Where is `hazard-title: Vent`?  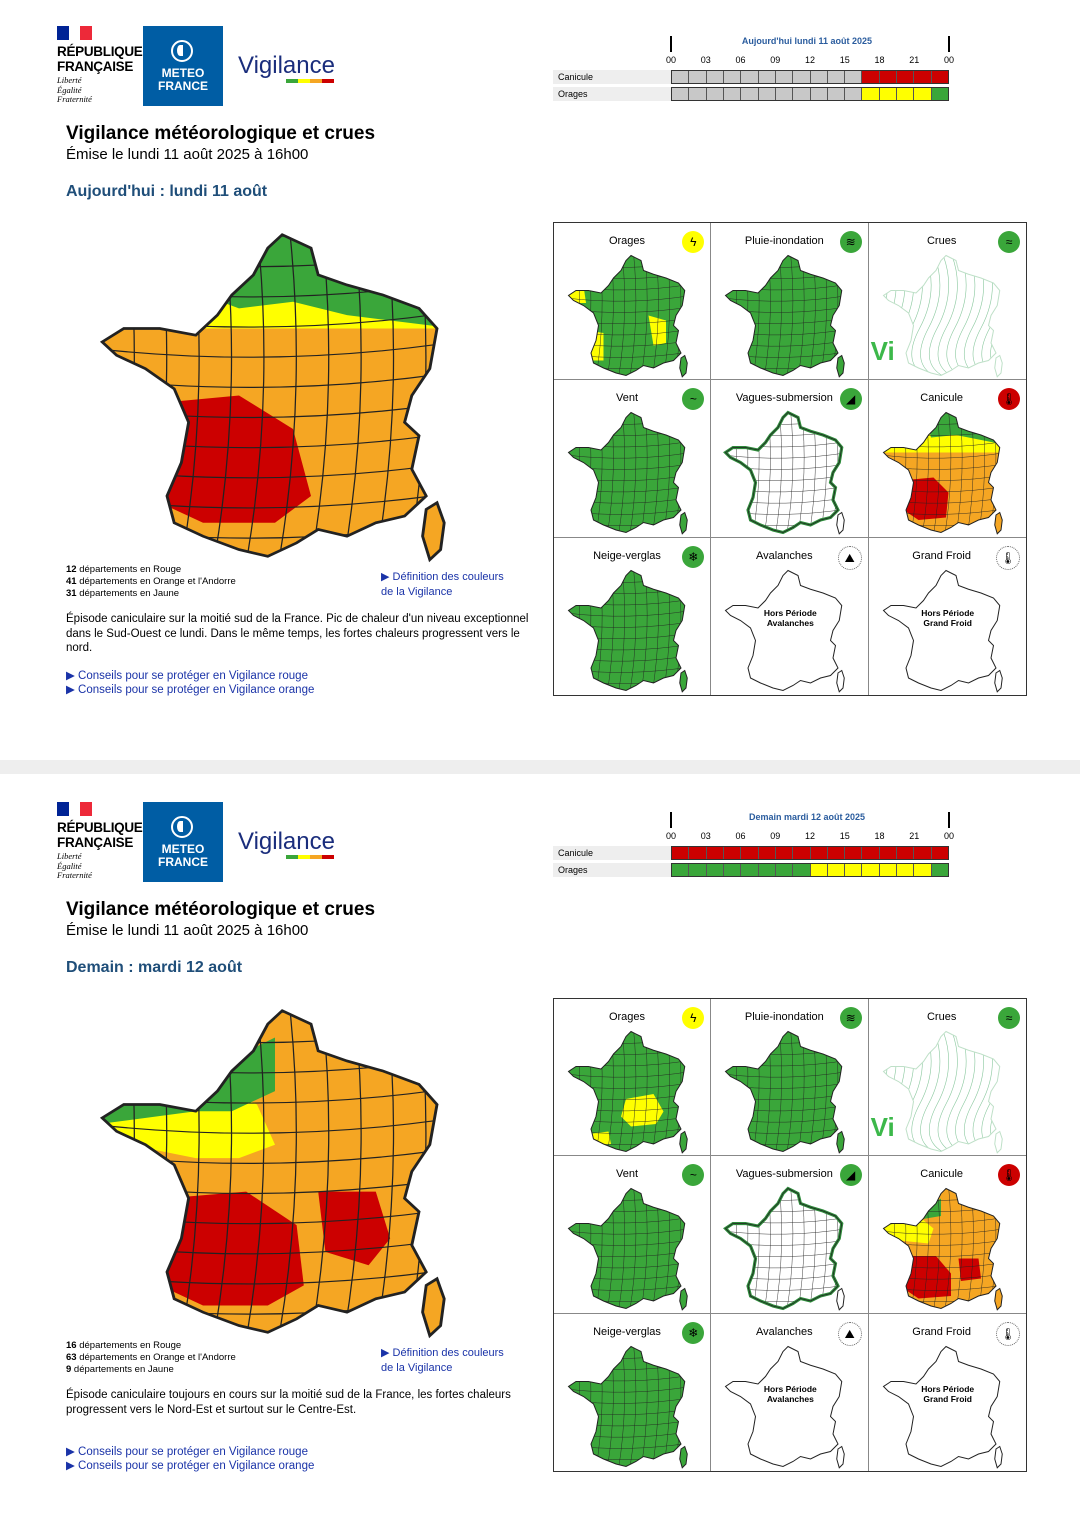
hazard-title: Vent is located at coordinates (627, 398).